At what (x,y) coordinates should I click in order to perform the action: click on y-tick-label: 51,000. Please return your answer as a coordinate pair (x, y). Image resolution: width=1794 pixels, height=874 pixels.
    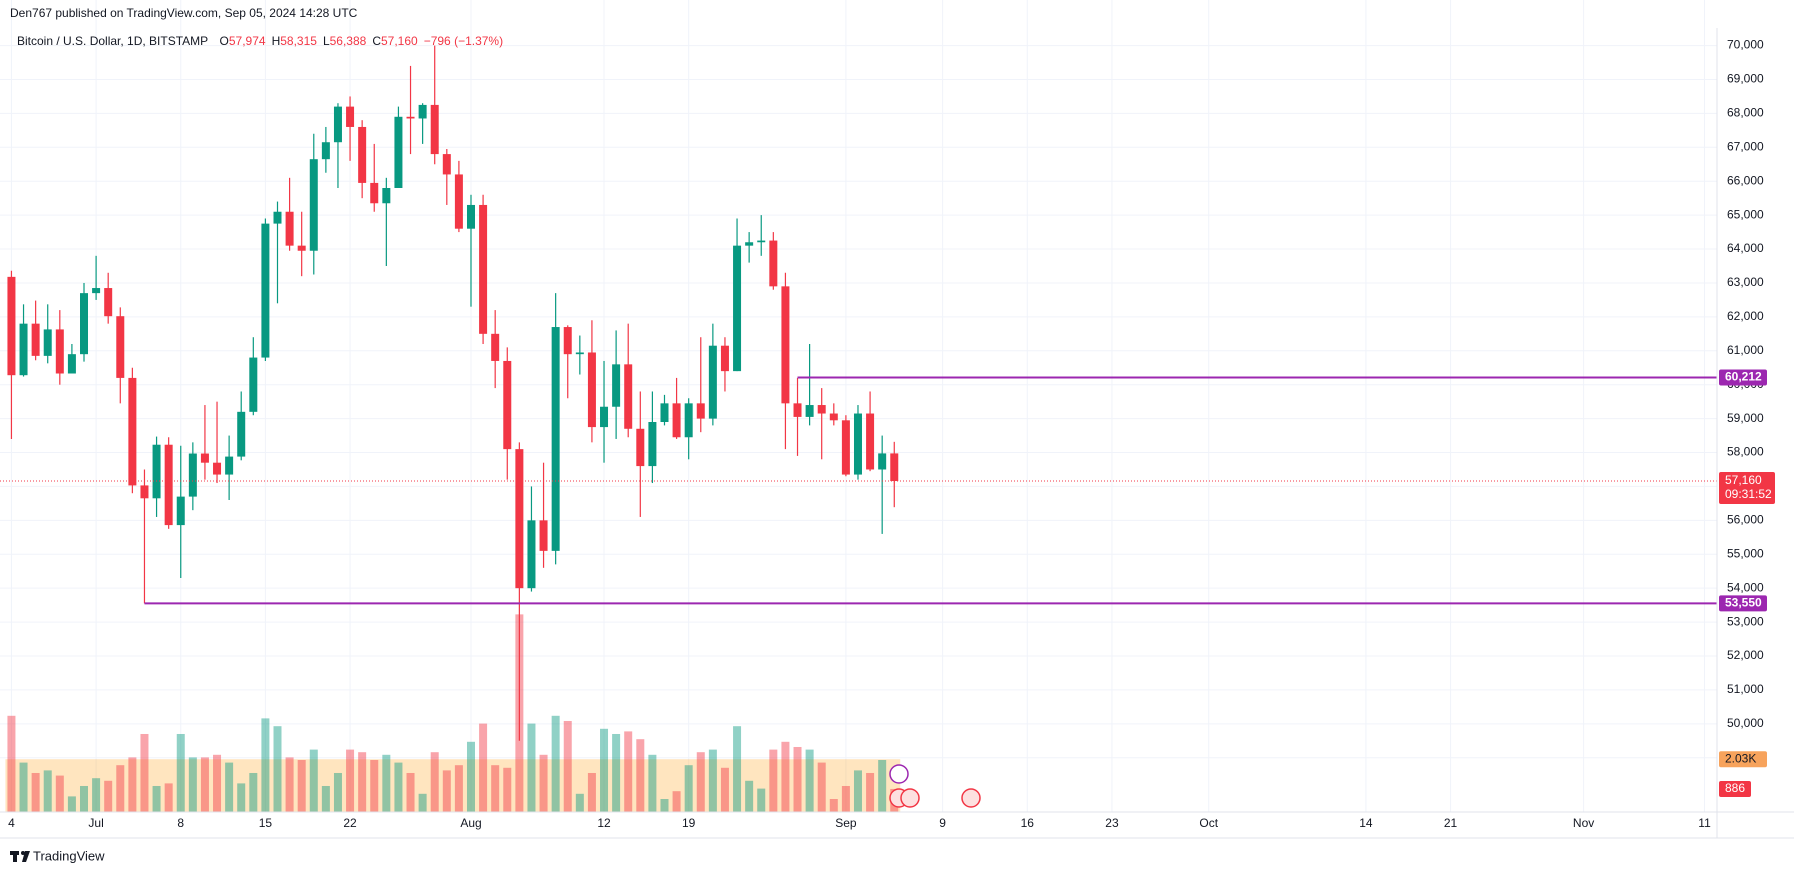
    Looking at the image, I should click on (1745, 689).